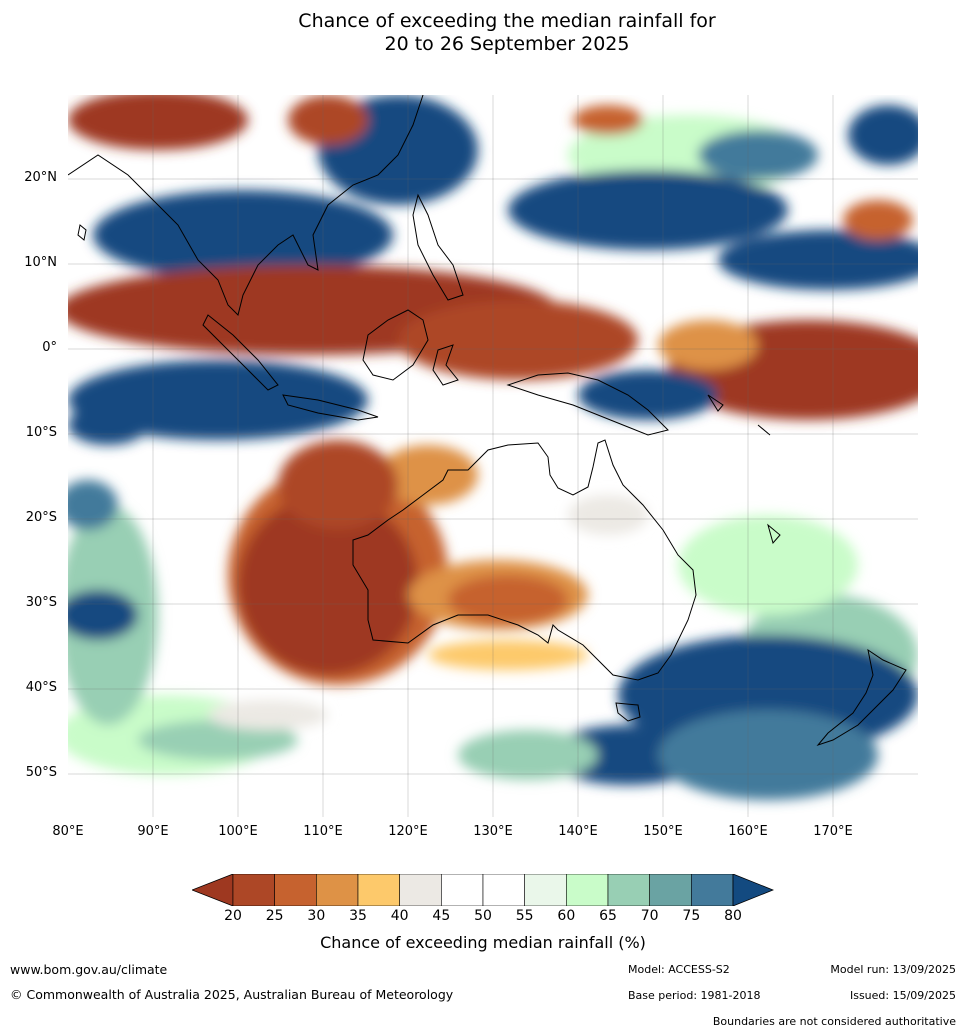 The height and width of the screenshot is (1035, 965). Describe the element at coordinates (753, 890) in the screenshot. I see `colorbar-high-extend-arrow` at that location.